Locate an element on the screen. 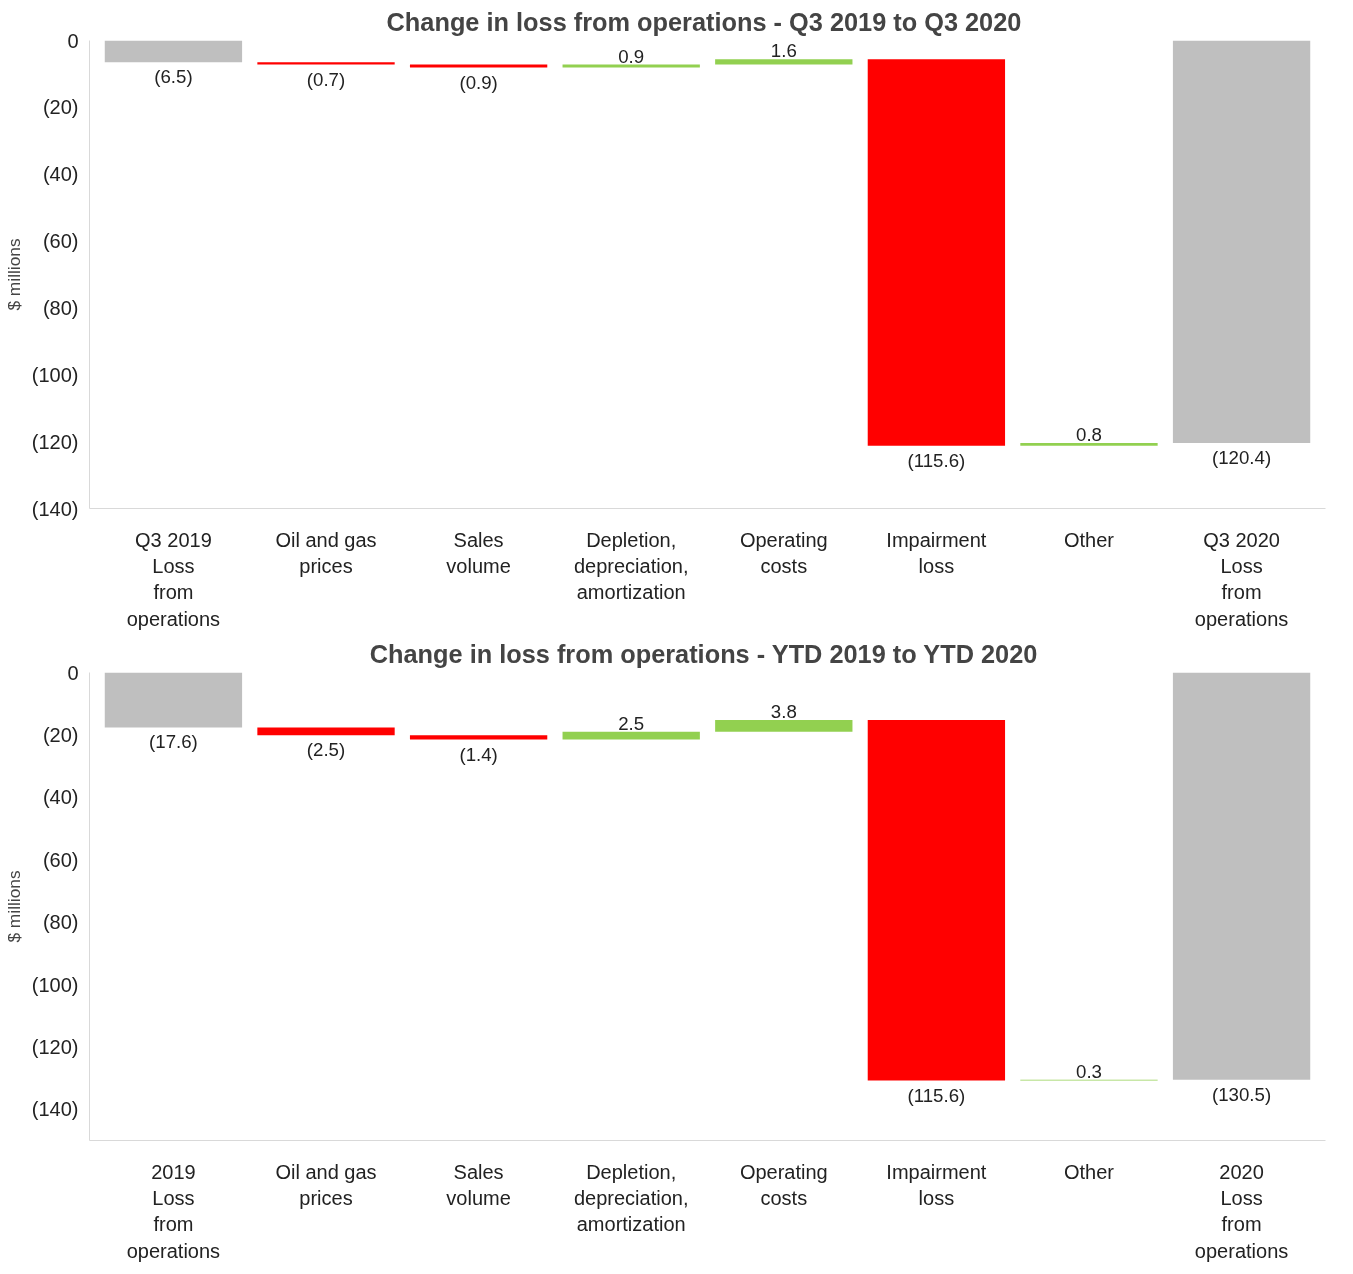 This screenshot has height=1274, width=1353. data-label: (17.6) is located at coordinates (173, 742).